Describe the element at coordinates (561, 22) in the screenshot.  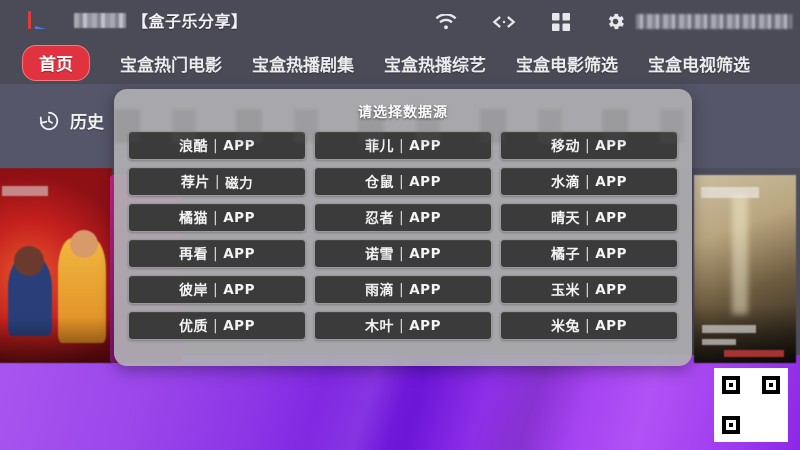
I see `grid-apps-icon` at that location.